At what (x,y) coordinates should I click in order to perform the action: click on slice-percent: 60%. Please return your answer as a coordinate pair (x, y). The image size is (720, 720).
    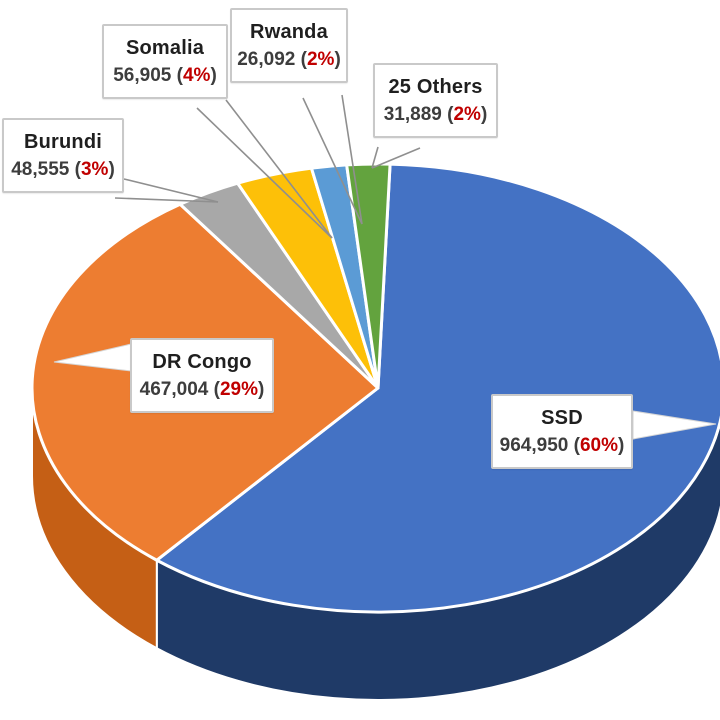
    Looking at the image, I should click on (598, 445).